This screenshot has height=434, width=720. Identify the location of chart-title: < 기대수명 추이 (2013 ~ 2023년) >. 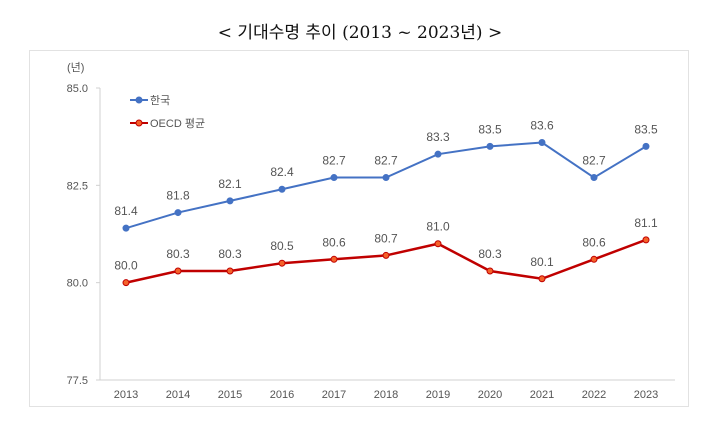
(360, 33).